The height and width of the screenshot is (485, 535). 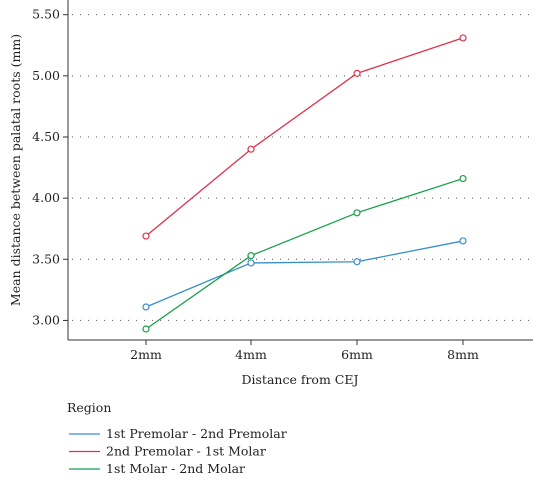 What do you see at coordinates (46, 75) in the screenshot?
I see `y-tick-label: 5.00` at bounding box center [46, 75].